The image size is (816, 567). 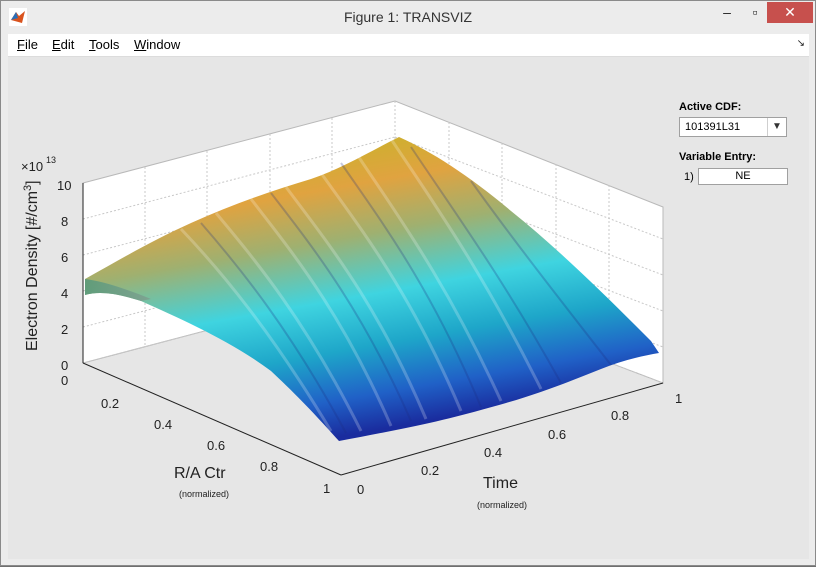 I want to click on y-axis-ticks: 0 0.2 0.4 0.6 0.8 1, so click(x=519, y=444).